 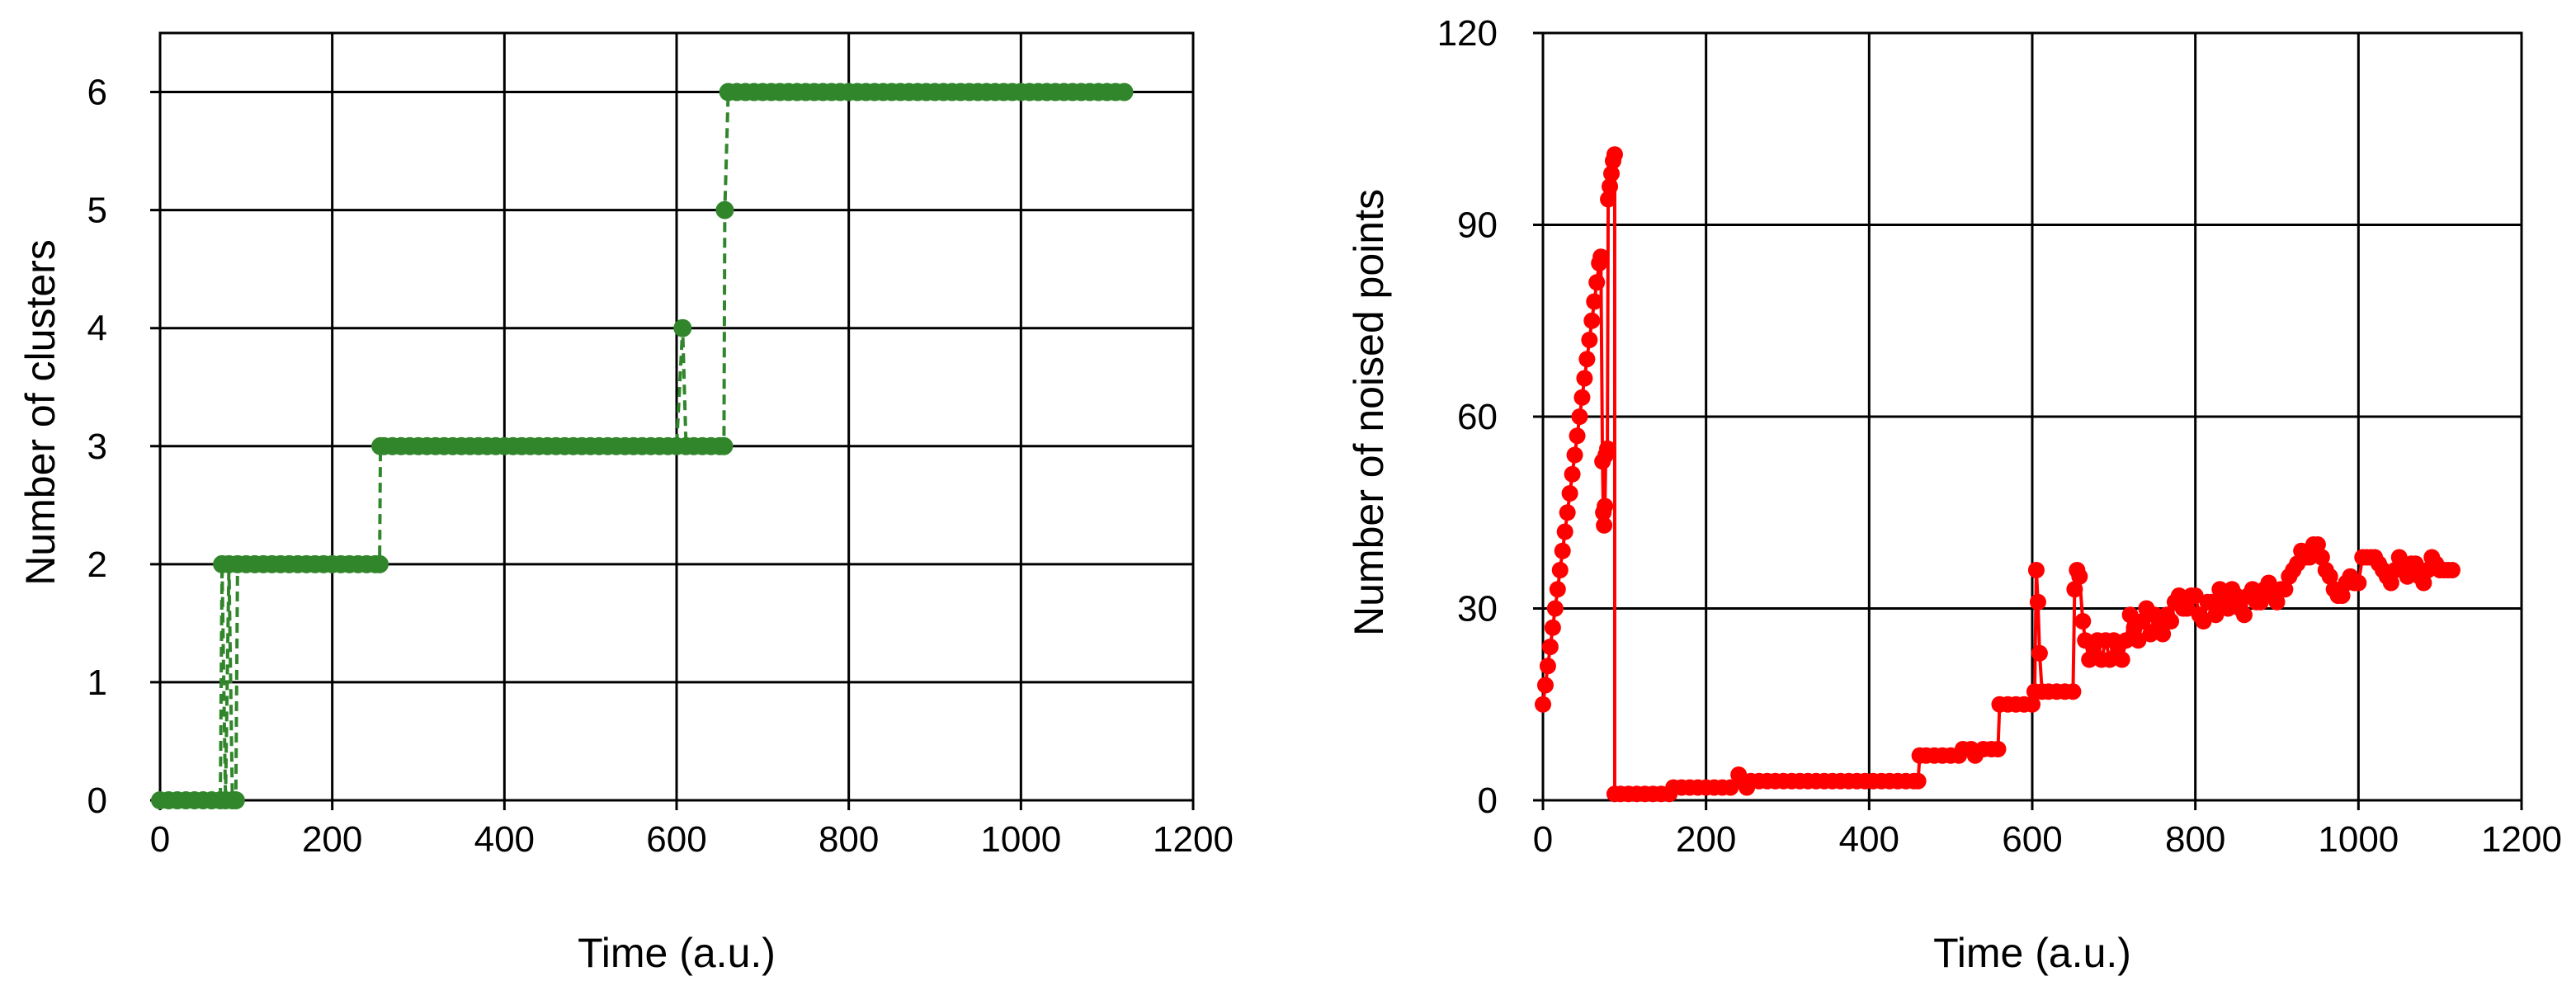 I want to click on x-tick-label: 200, so click(x=332, y=839).